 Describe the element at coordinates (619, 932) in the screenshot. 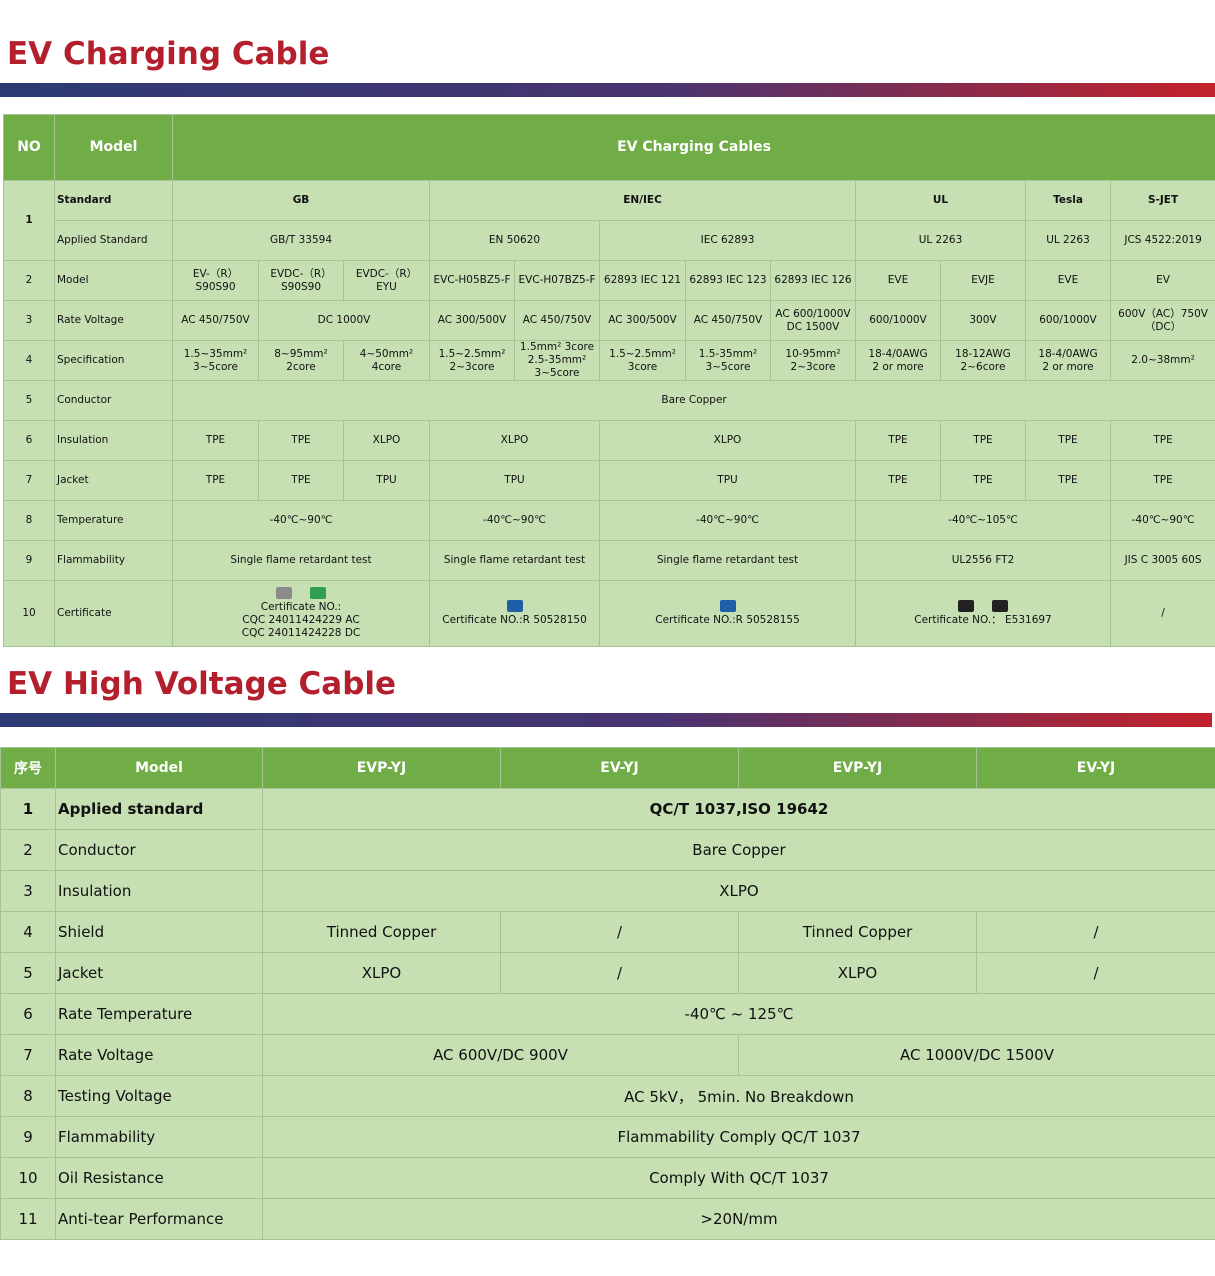

I see `cell-text: /` at that location.